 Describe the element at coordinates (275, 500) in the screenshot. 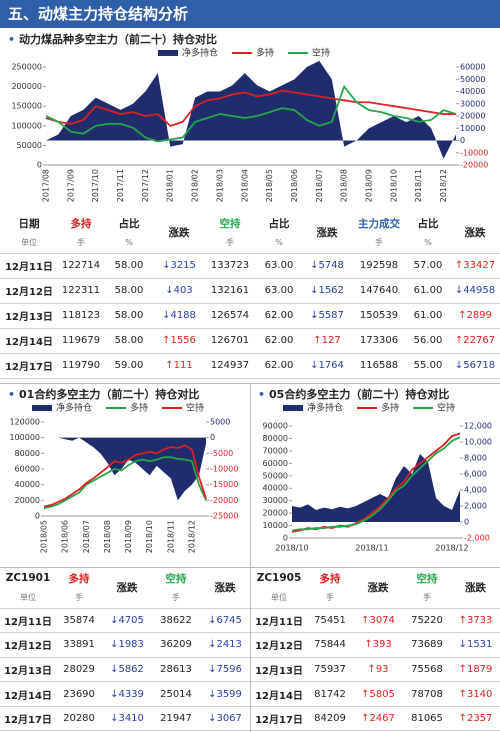

I see `y-tick-label: 30000` at that location.